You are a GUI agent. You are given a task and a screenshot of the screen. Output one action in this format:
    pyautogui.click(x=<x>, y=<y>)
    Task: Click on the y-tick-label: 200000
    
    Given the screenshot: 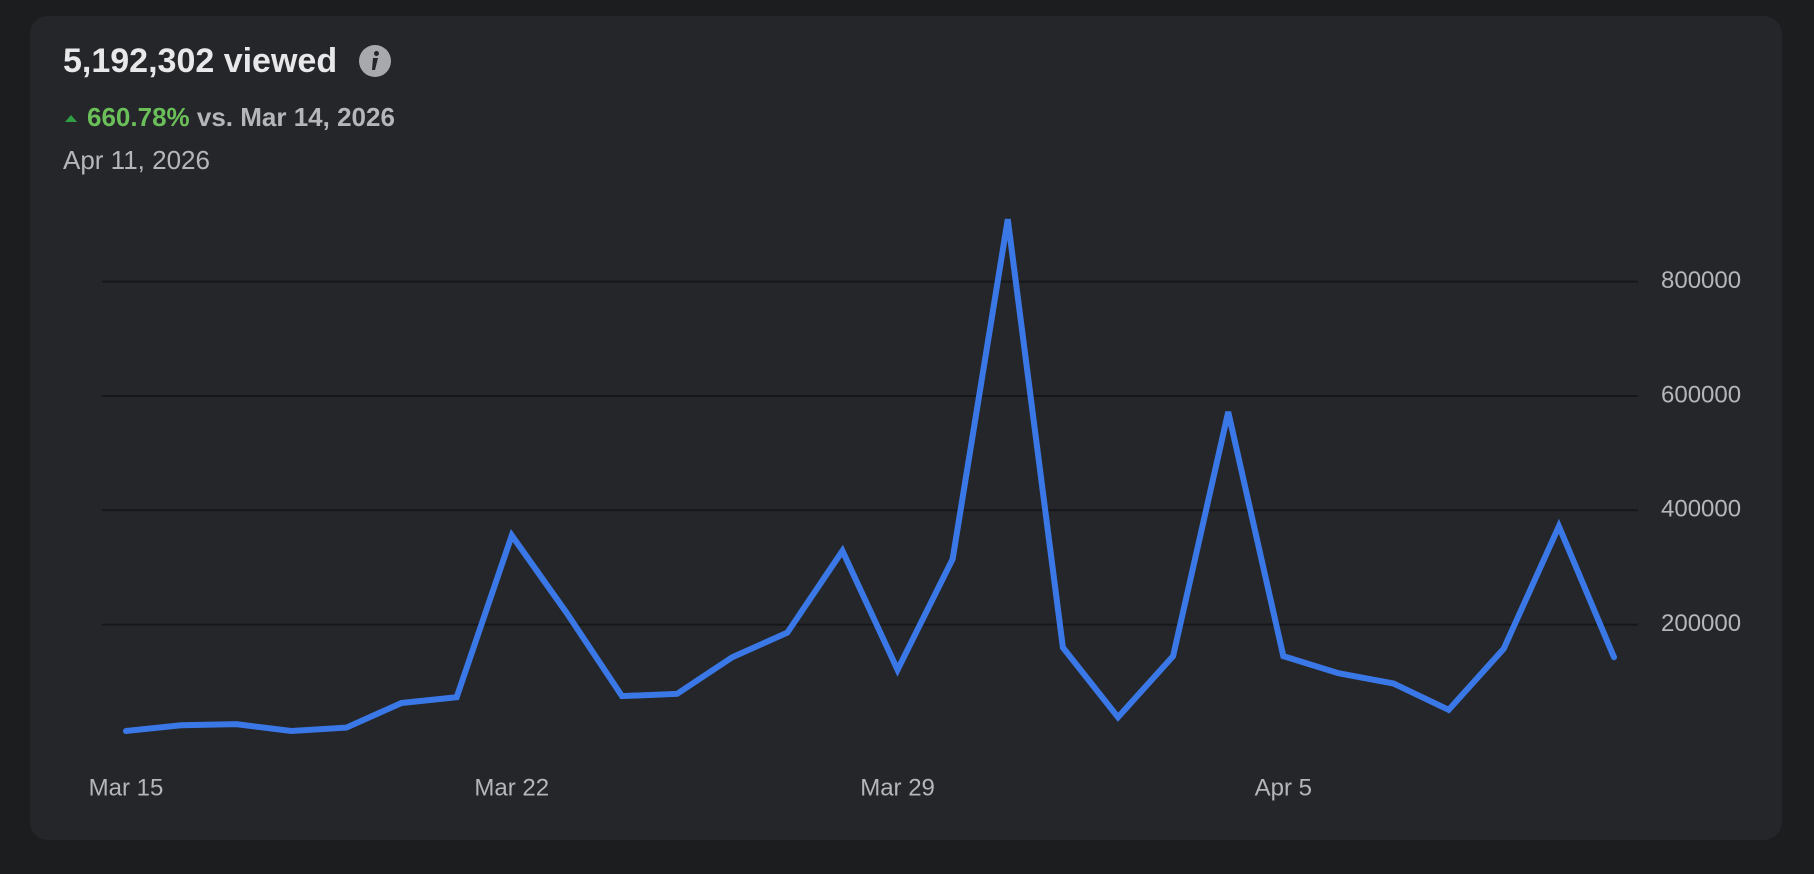 What is the action you would take?
    pyautogui.click(x=1701, y=623)
    